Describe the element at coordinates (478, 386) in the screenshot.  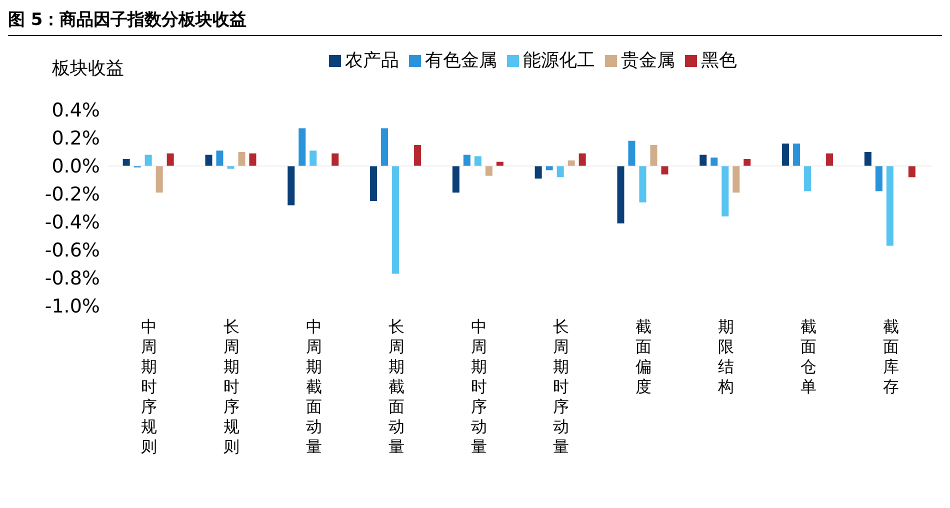
I see `x-tick-label: 中周期时序动量` at that location.